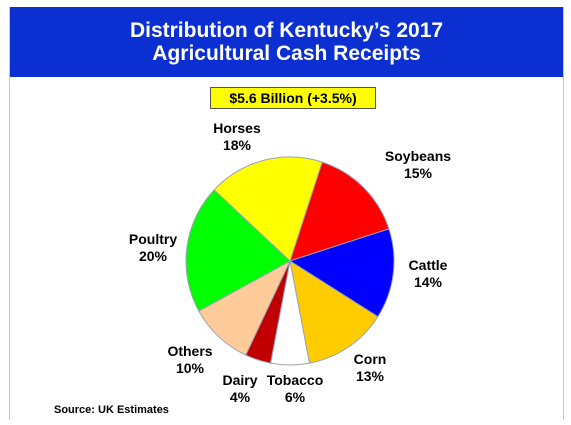 The width and height of the screenshot is (571, 425). Describe the element at coordinates (339, 211) in the screenshot. I see `pie-slice-soybeans` at that location.